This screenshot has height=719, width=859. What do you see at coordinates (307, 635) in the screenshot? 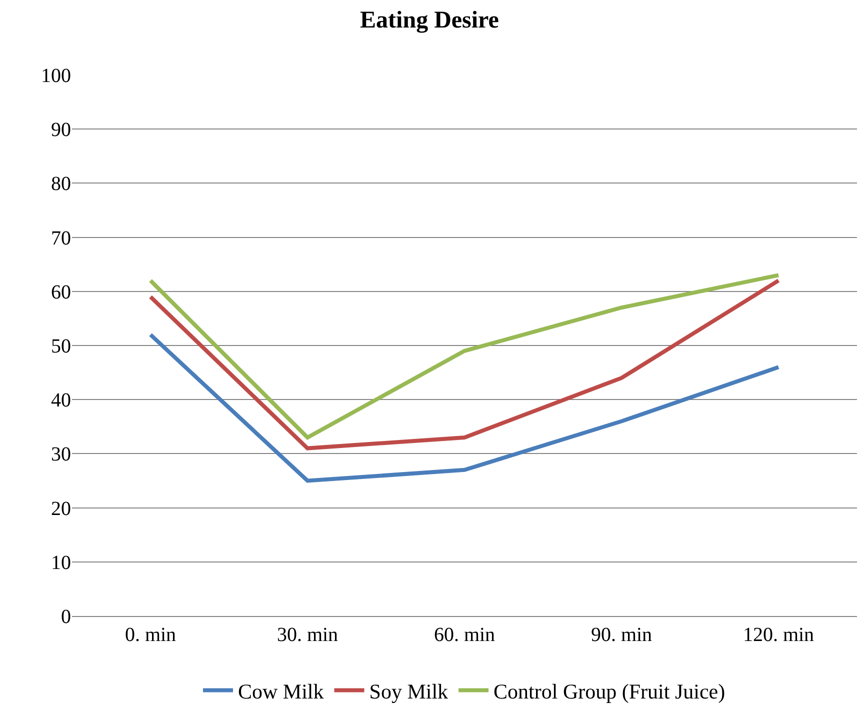
I see `x-tick-label: 30. min` at bounding box center [307, 635].